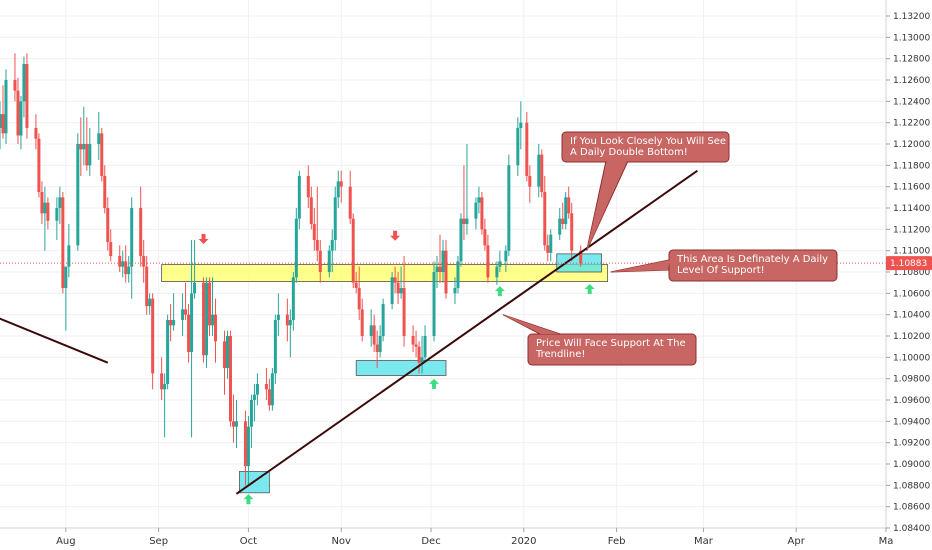 The width and height of the screenshot is (932, 550). I want to click on current-price-tag-box, so click(909, 263).